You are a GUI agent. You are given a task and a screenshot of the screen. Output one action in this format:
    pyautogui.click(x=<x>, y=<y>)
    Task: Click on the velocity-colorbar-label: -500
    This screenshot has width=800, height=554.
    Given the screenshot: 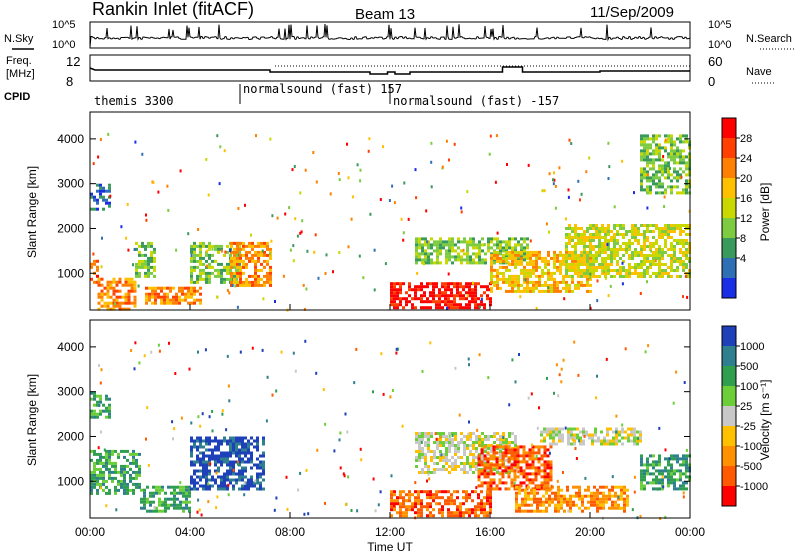 What is the action you would take?
    pyautogui.click(x=751, y=467)
    